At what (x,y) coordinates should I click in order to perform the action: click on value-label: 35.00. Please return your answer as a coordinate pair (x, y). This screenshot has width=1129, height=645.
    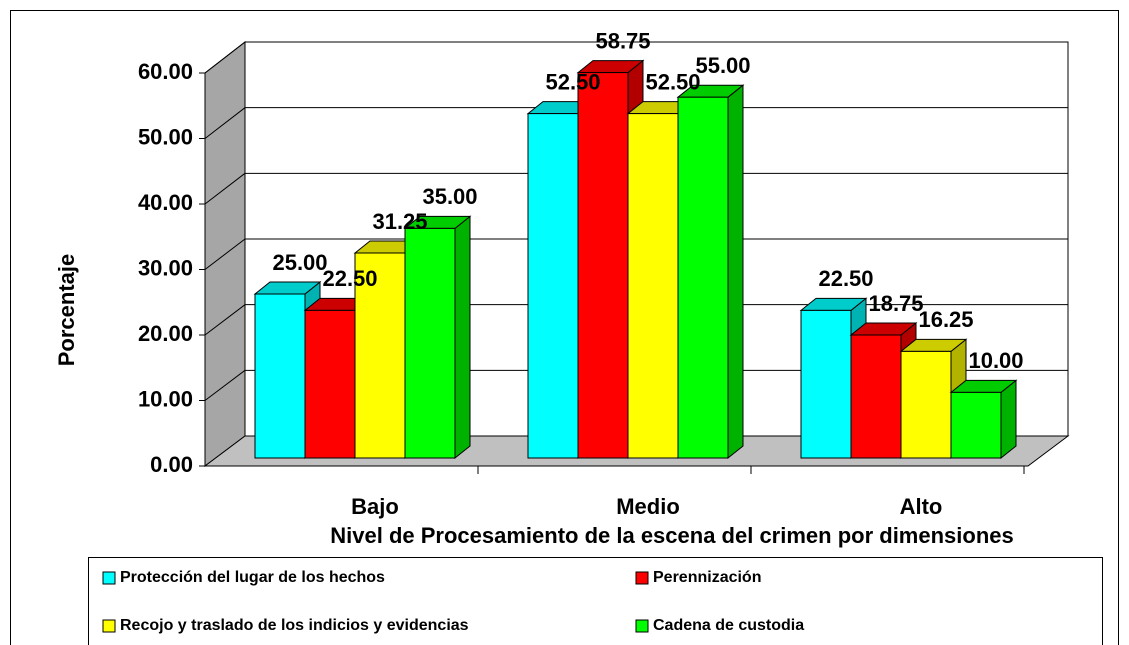
    Looking at the image, I should click on (449, 196).